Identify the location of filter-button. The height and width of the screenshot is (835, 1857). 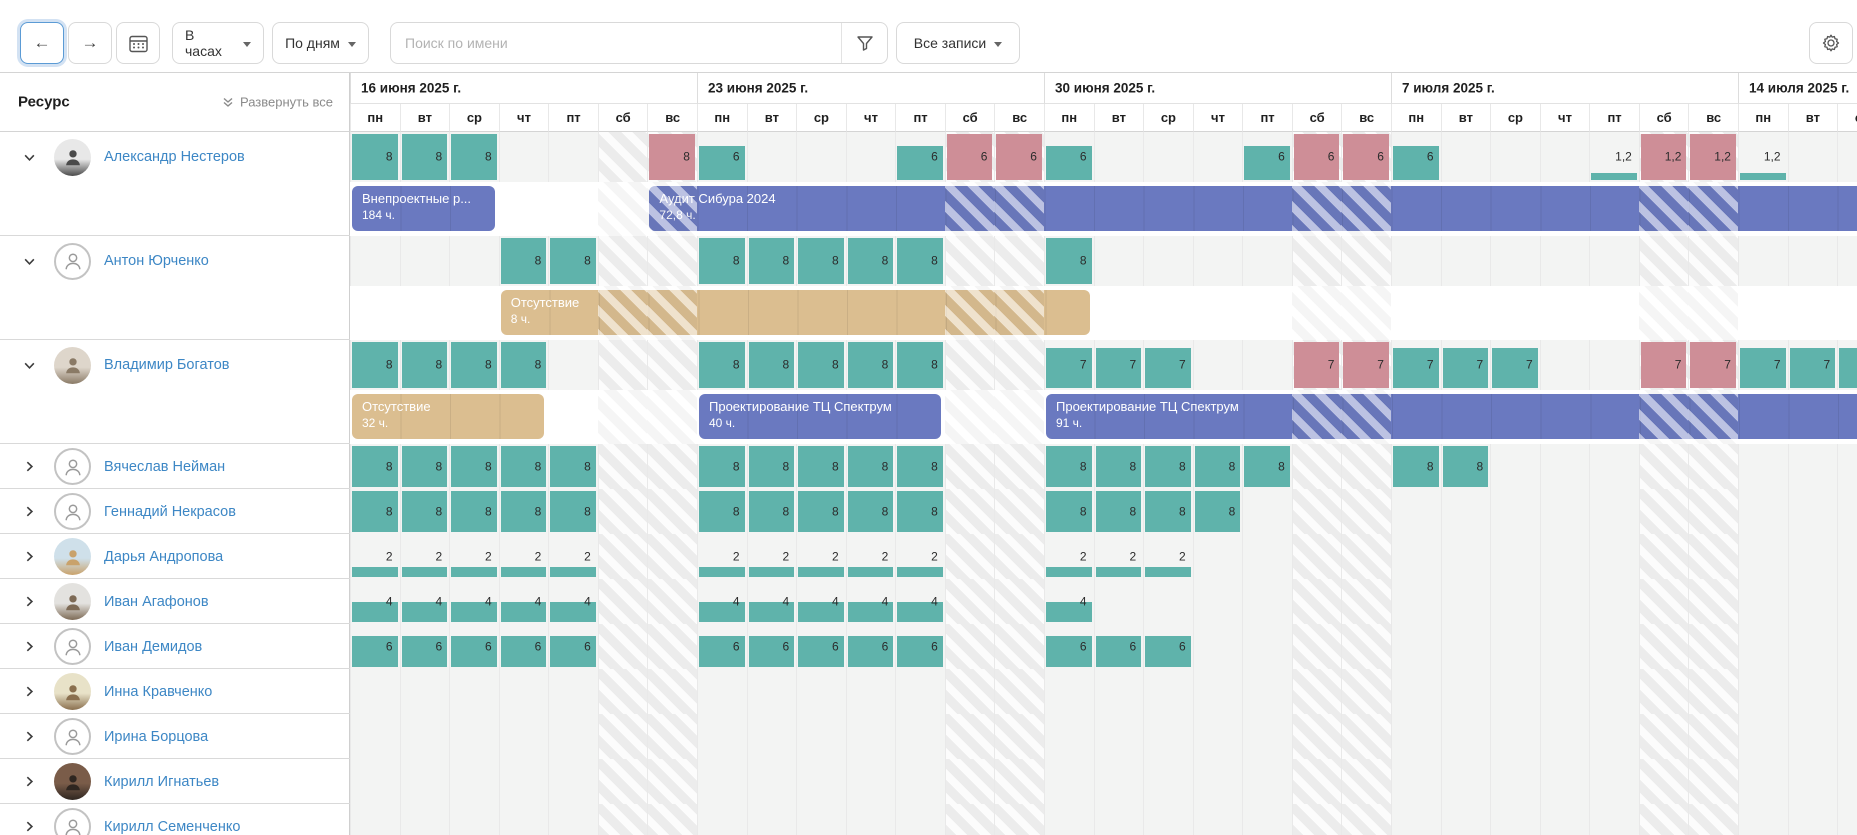
(864, 43).